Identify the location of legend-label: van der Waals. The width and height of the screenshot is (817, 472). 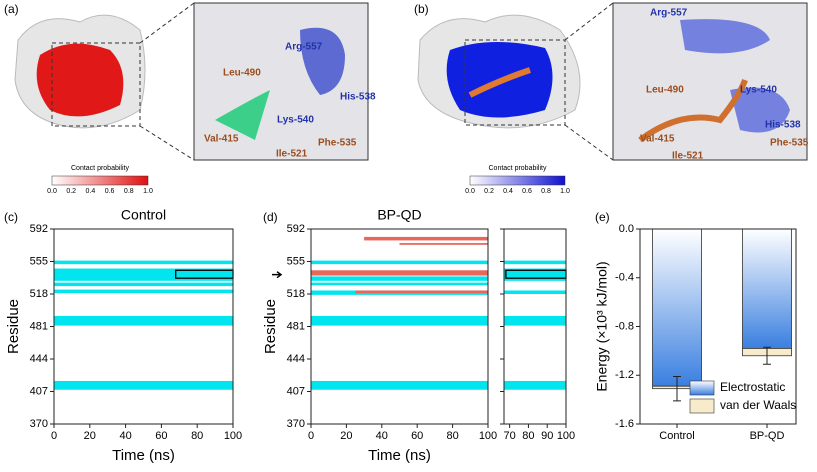
(758, 405).